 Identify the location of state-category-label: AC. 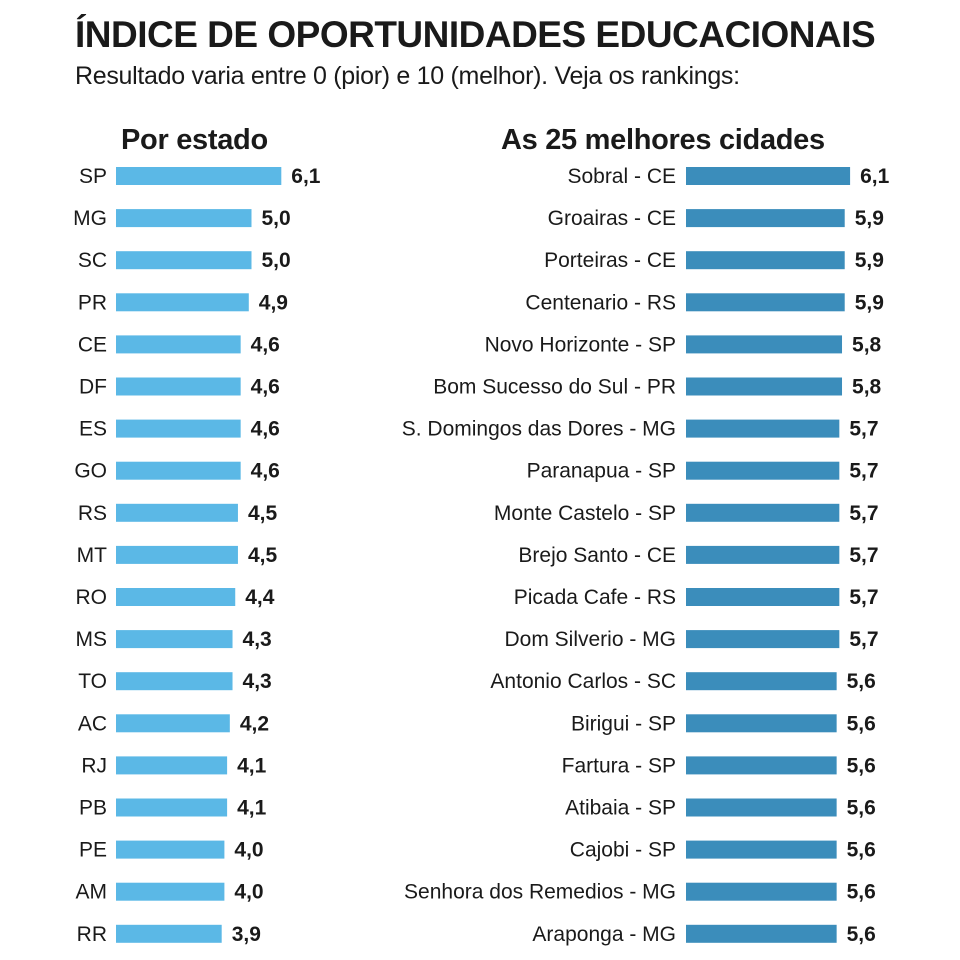
(92, 723).